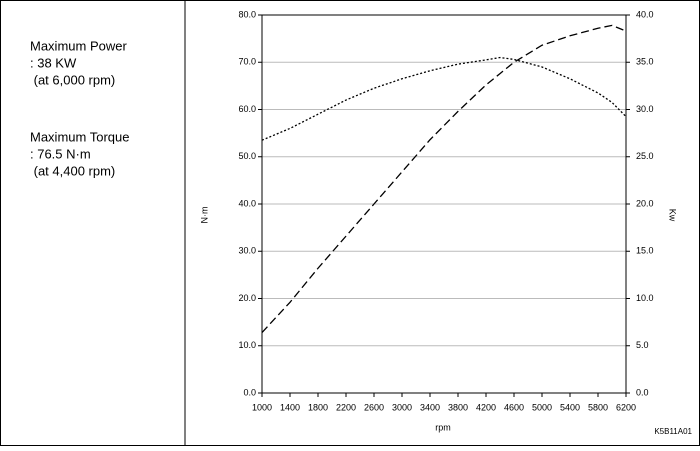 The width and height of the screenshot is (700, 451). What do you see at coordinates (430, 407) in the screenshot?
I see `x-tick-label: 3400` at bounding box center [430, 407].